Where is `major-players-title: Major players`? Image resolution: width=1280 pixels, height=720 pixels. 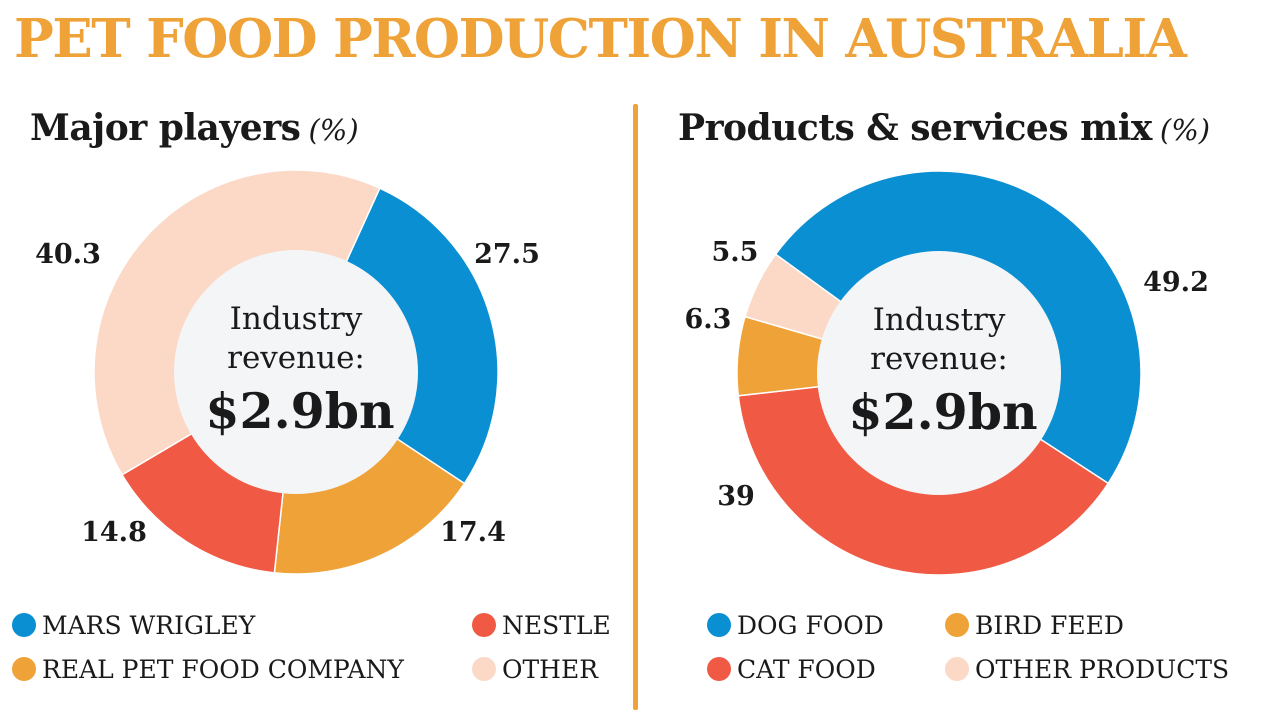 major-players-title: Major players is located at coordinates (165, 128).